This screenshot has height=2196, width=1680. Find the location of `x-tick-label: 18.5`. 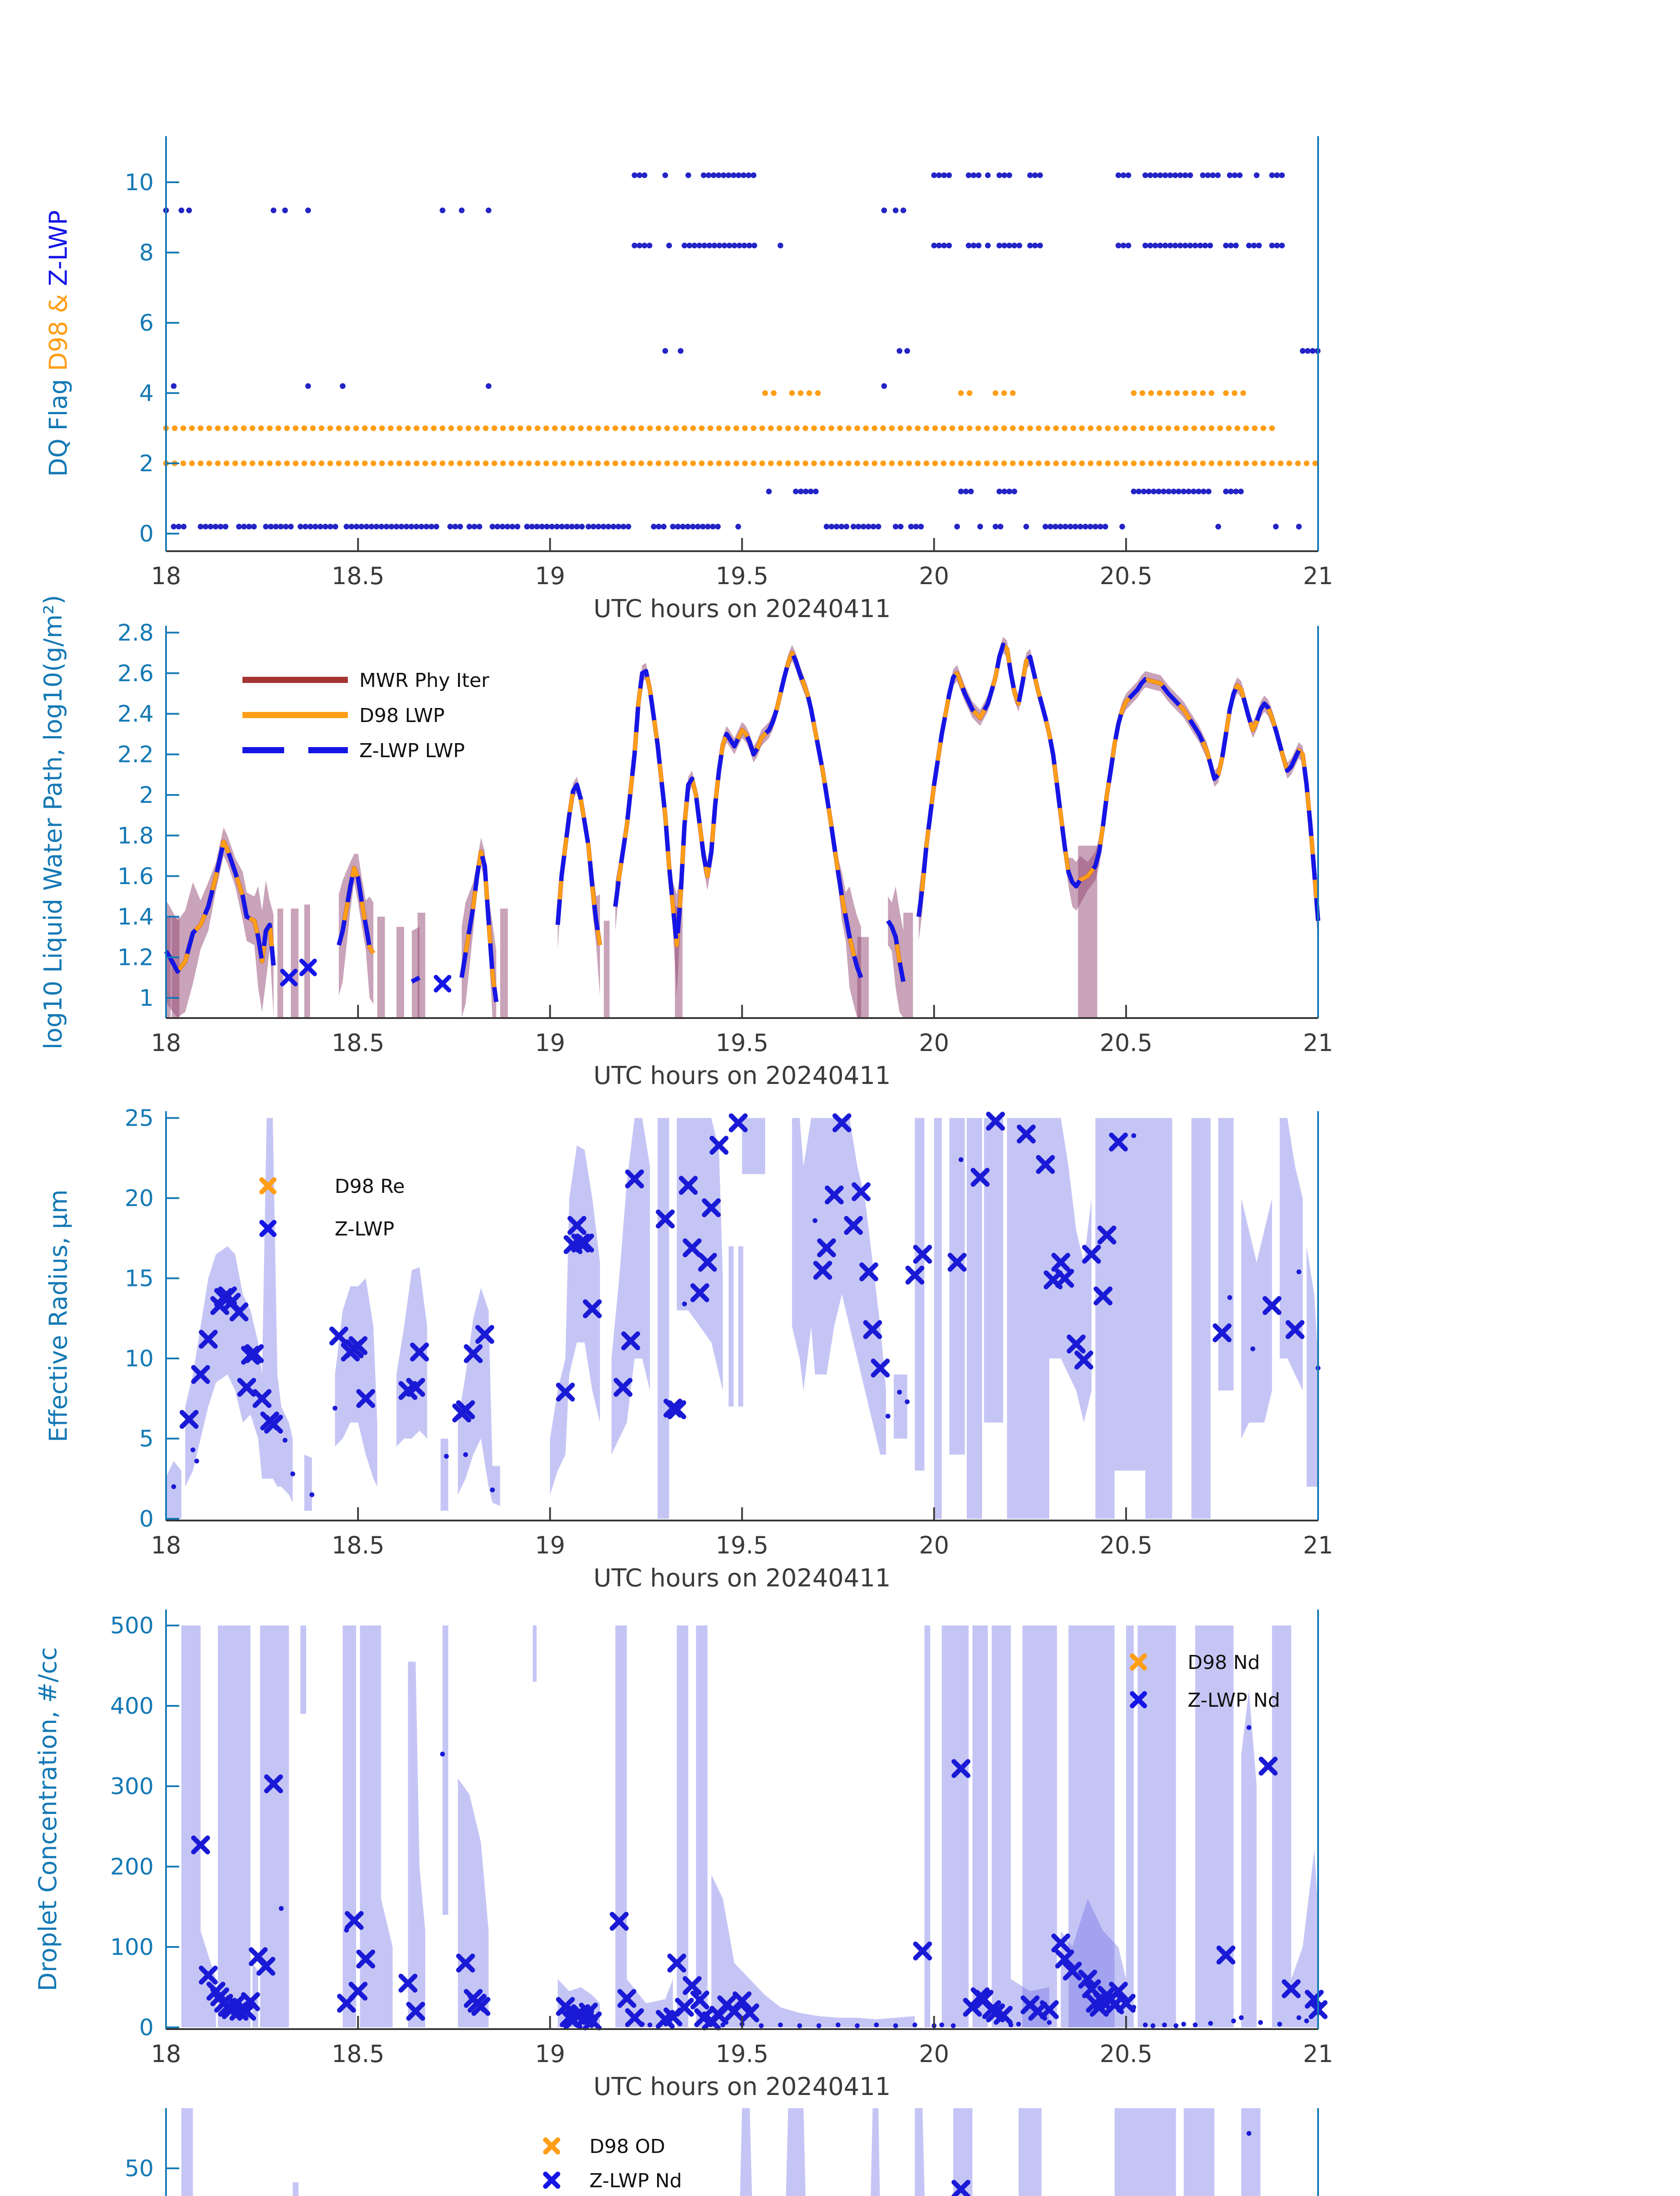

x-tick-label: 18.5 is located at coordinates (358, 576).